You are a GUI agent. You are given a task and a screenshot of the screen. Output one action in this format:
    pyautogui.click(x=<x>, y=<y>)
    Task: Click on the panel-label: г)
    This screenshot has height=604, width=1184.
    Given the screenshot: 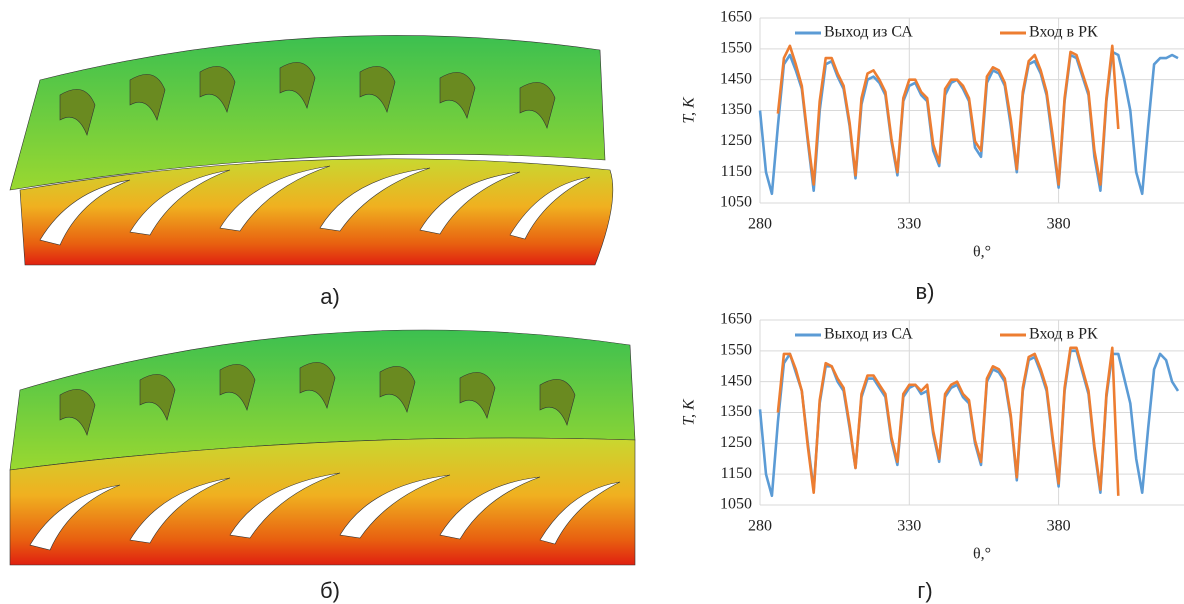 What is the action you would take?
    pyautogui.click(x=924, y=590)
    